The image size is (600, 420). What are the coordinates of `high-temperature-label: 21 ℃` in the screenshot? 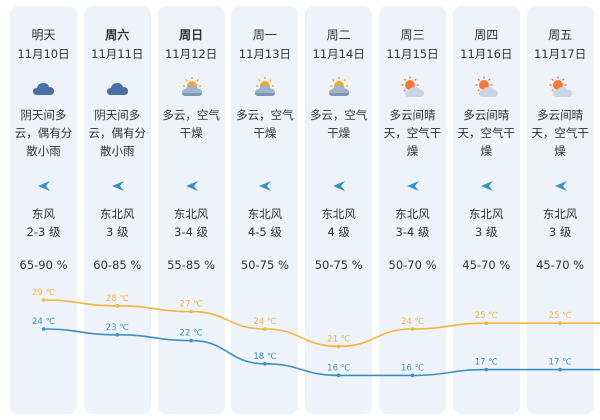 It's located at (339, 339).